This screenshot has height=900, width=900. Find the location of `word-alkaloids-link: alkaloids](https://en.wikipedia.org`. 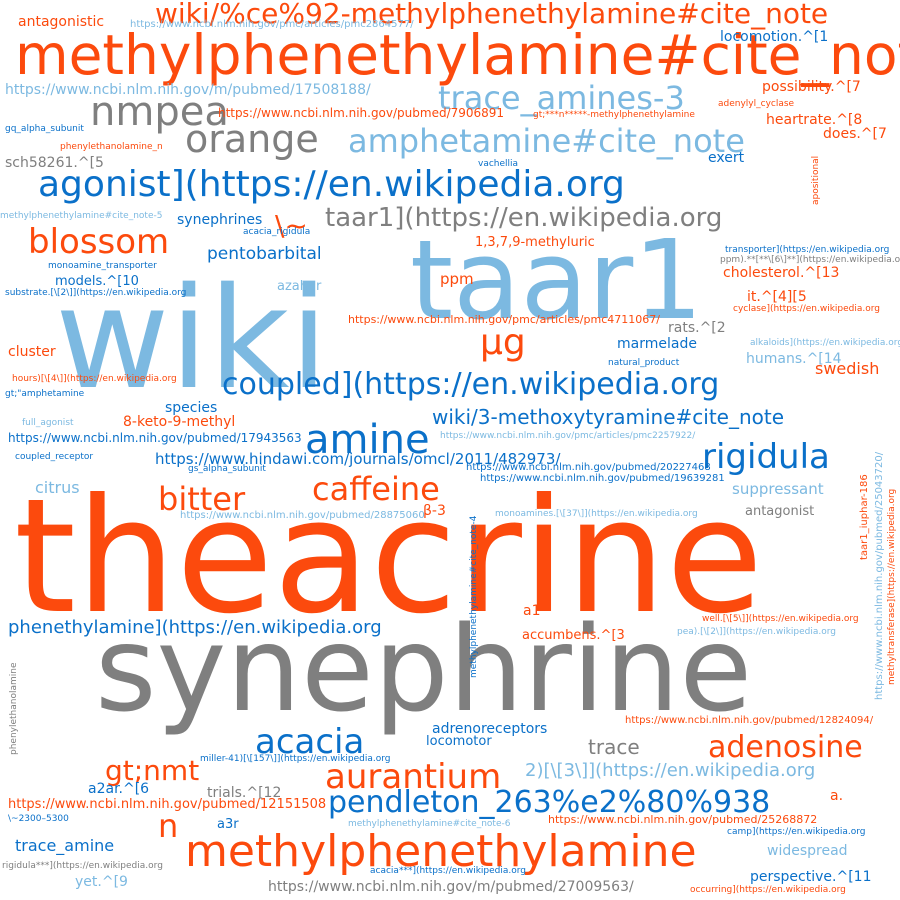

word-alkaloids-link: alkaloids](https://en.wikipedia.org is located at coordinates (825, 343).